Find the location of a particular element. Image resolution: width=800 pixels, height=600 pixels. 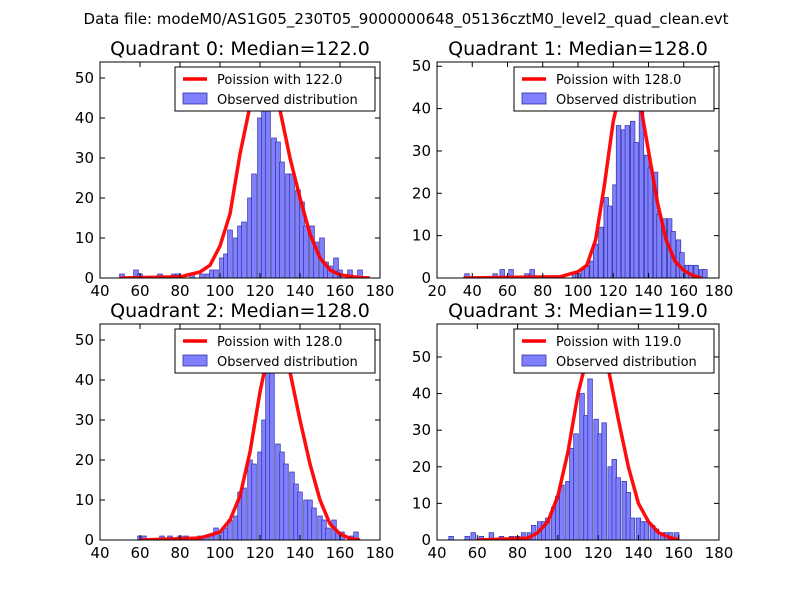

subplot-title: Quadrant 2: Median=128.0 is located at coordinates (240, 311).